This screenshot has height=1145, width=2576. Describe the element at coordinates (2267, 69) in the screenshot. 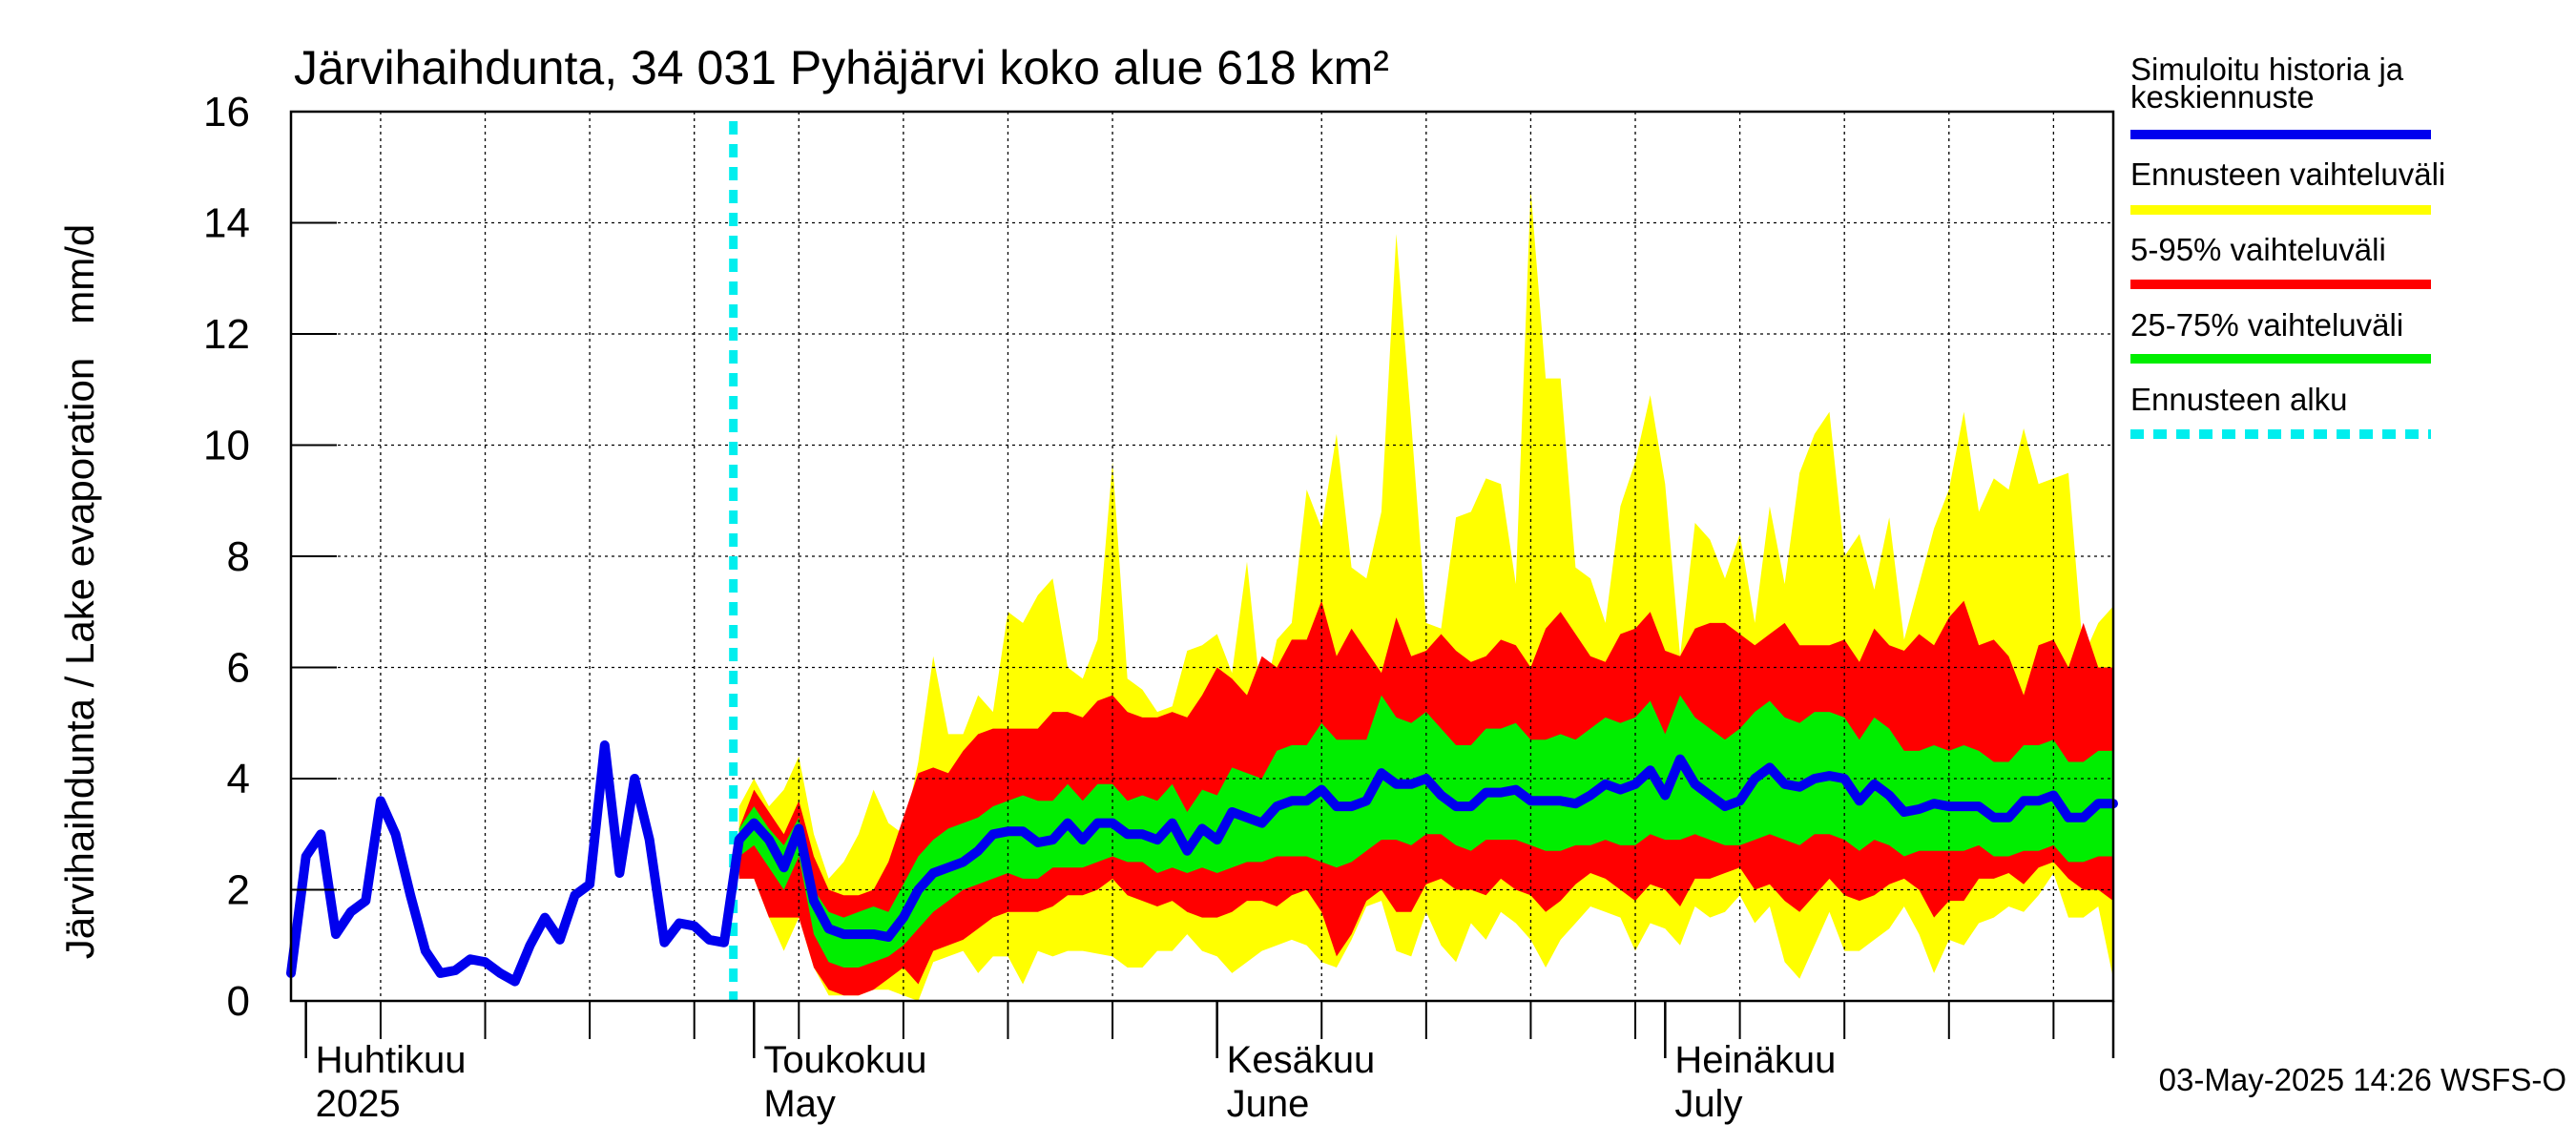

I see `legend-label: Simuloitu historia ja` at that location.